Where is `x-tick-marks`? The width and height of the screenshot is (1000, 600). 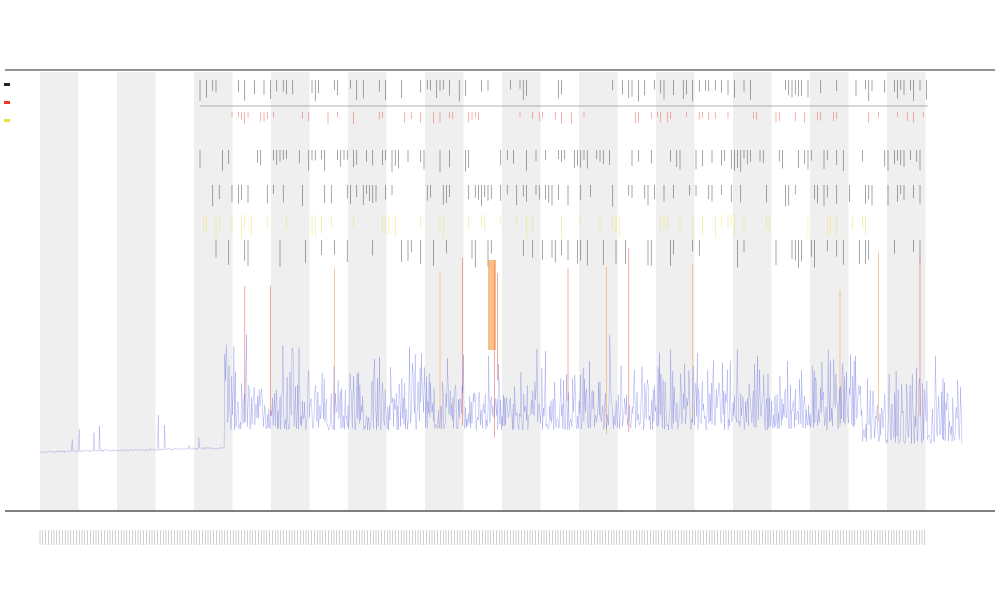
x-tick-marks is located at coordinates (482, 537).